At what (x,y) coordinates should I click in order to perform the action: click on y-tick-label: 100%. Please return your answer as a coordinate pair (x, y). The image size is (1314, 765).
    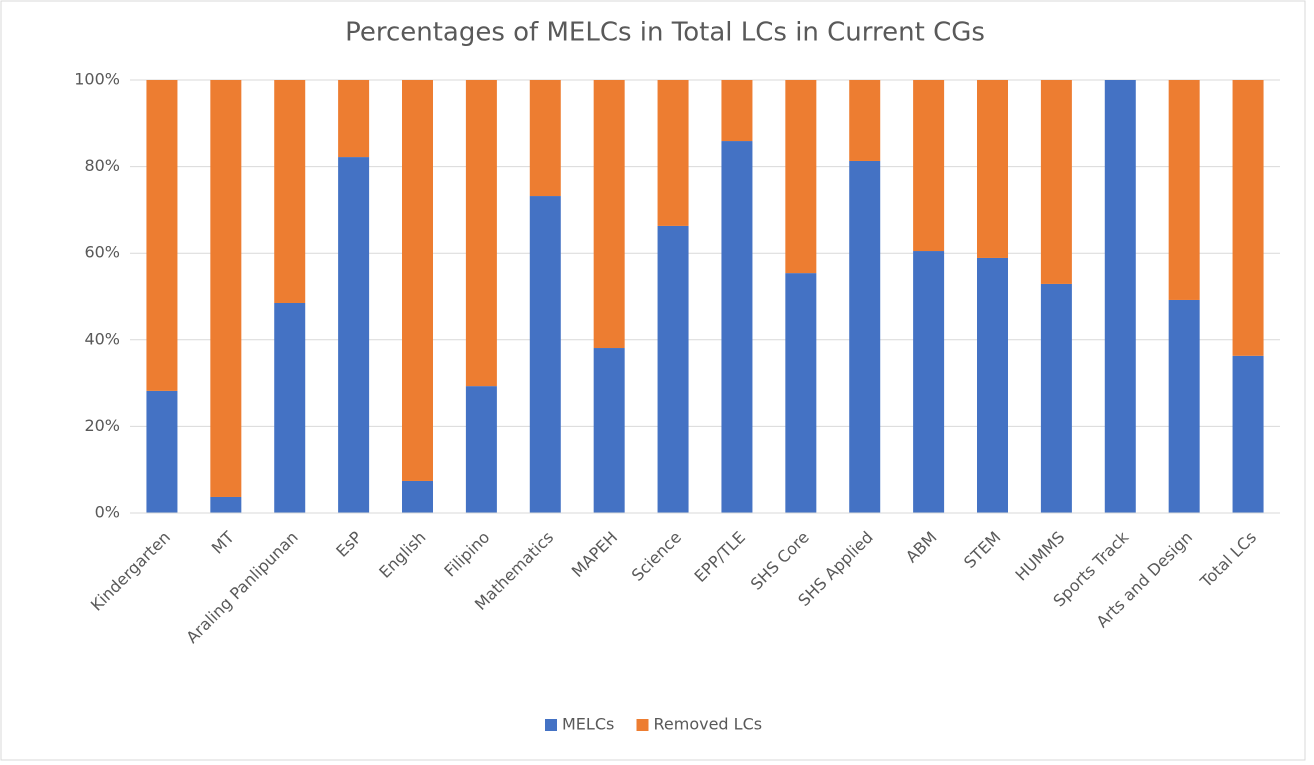
    Looking at the image, I should click on (97, 79).